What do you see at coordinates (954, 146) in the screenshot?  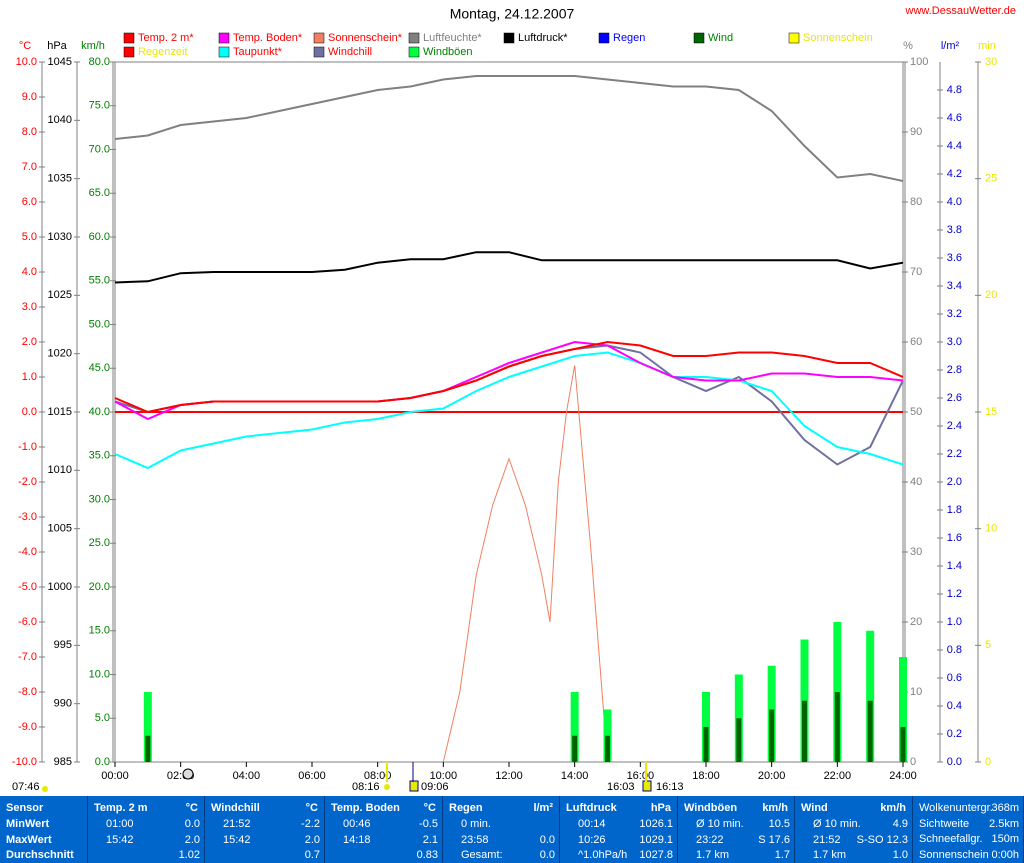 I see `y-tick-label: 4.4` at bounding box center [954, 146].